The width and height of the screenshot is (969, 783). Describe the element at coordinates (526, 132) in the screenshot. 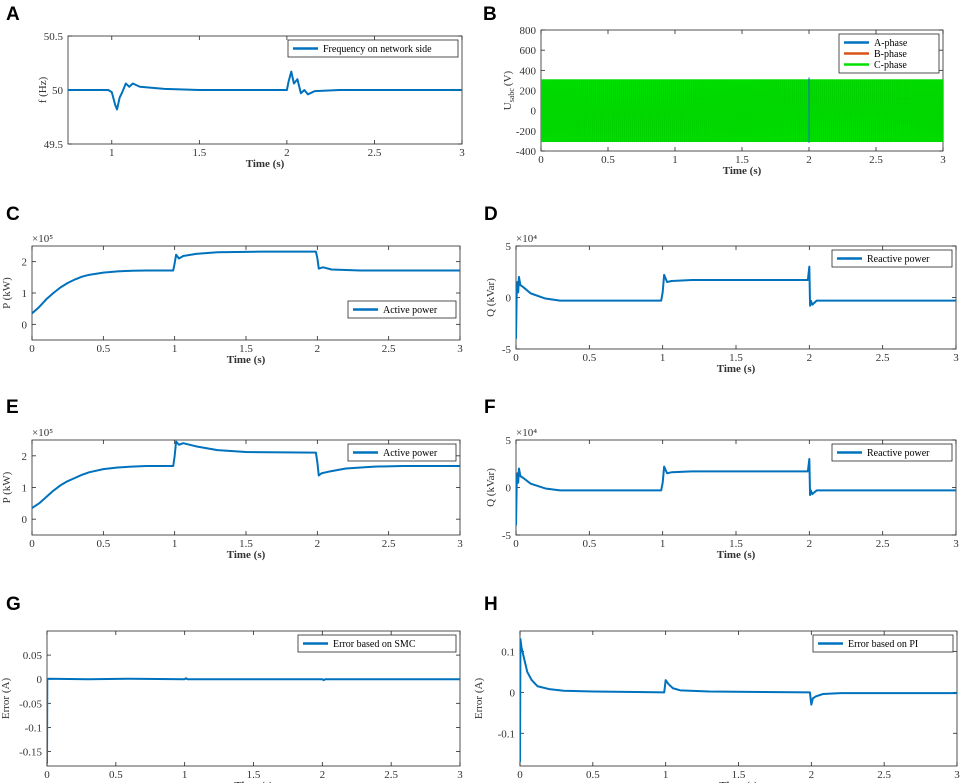

I see `y-tick-label: -200` at that location.